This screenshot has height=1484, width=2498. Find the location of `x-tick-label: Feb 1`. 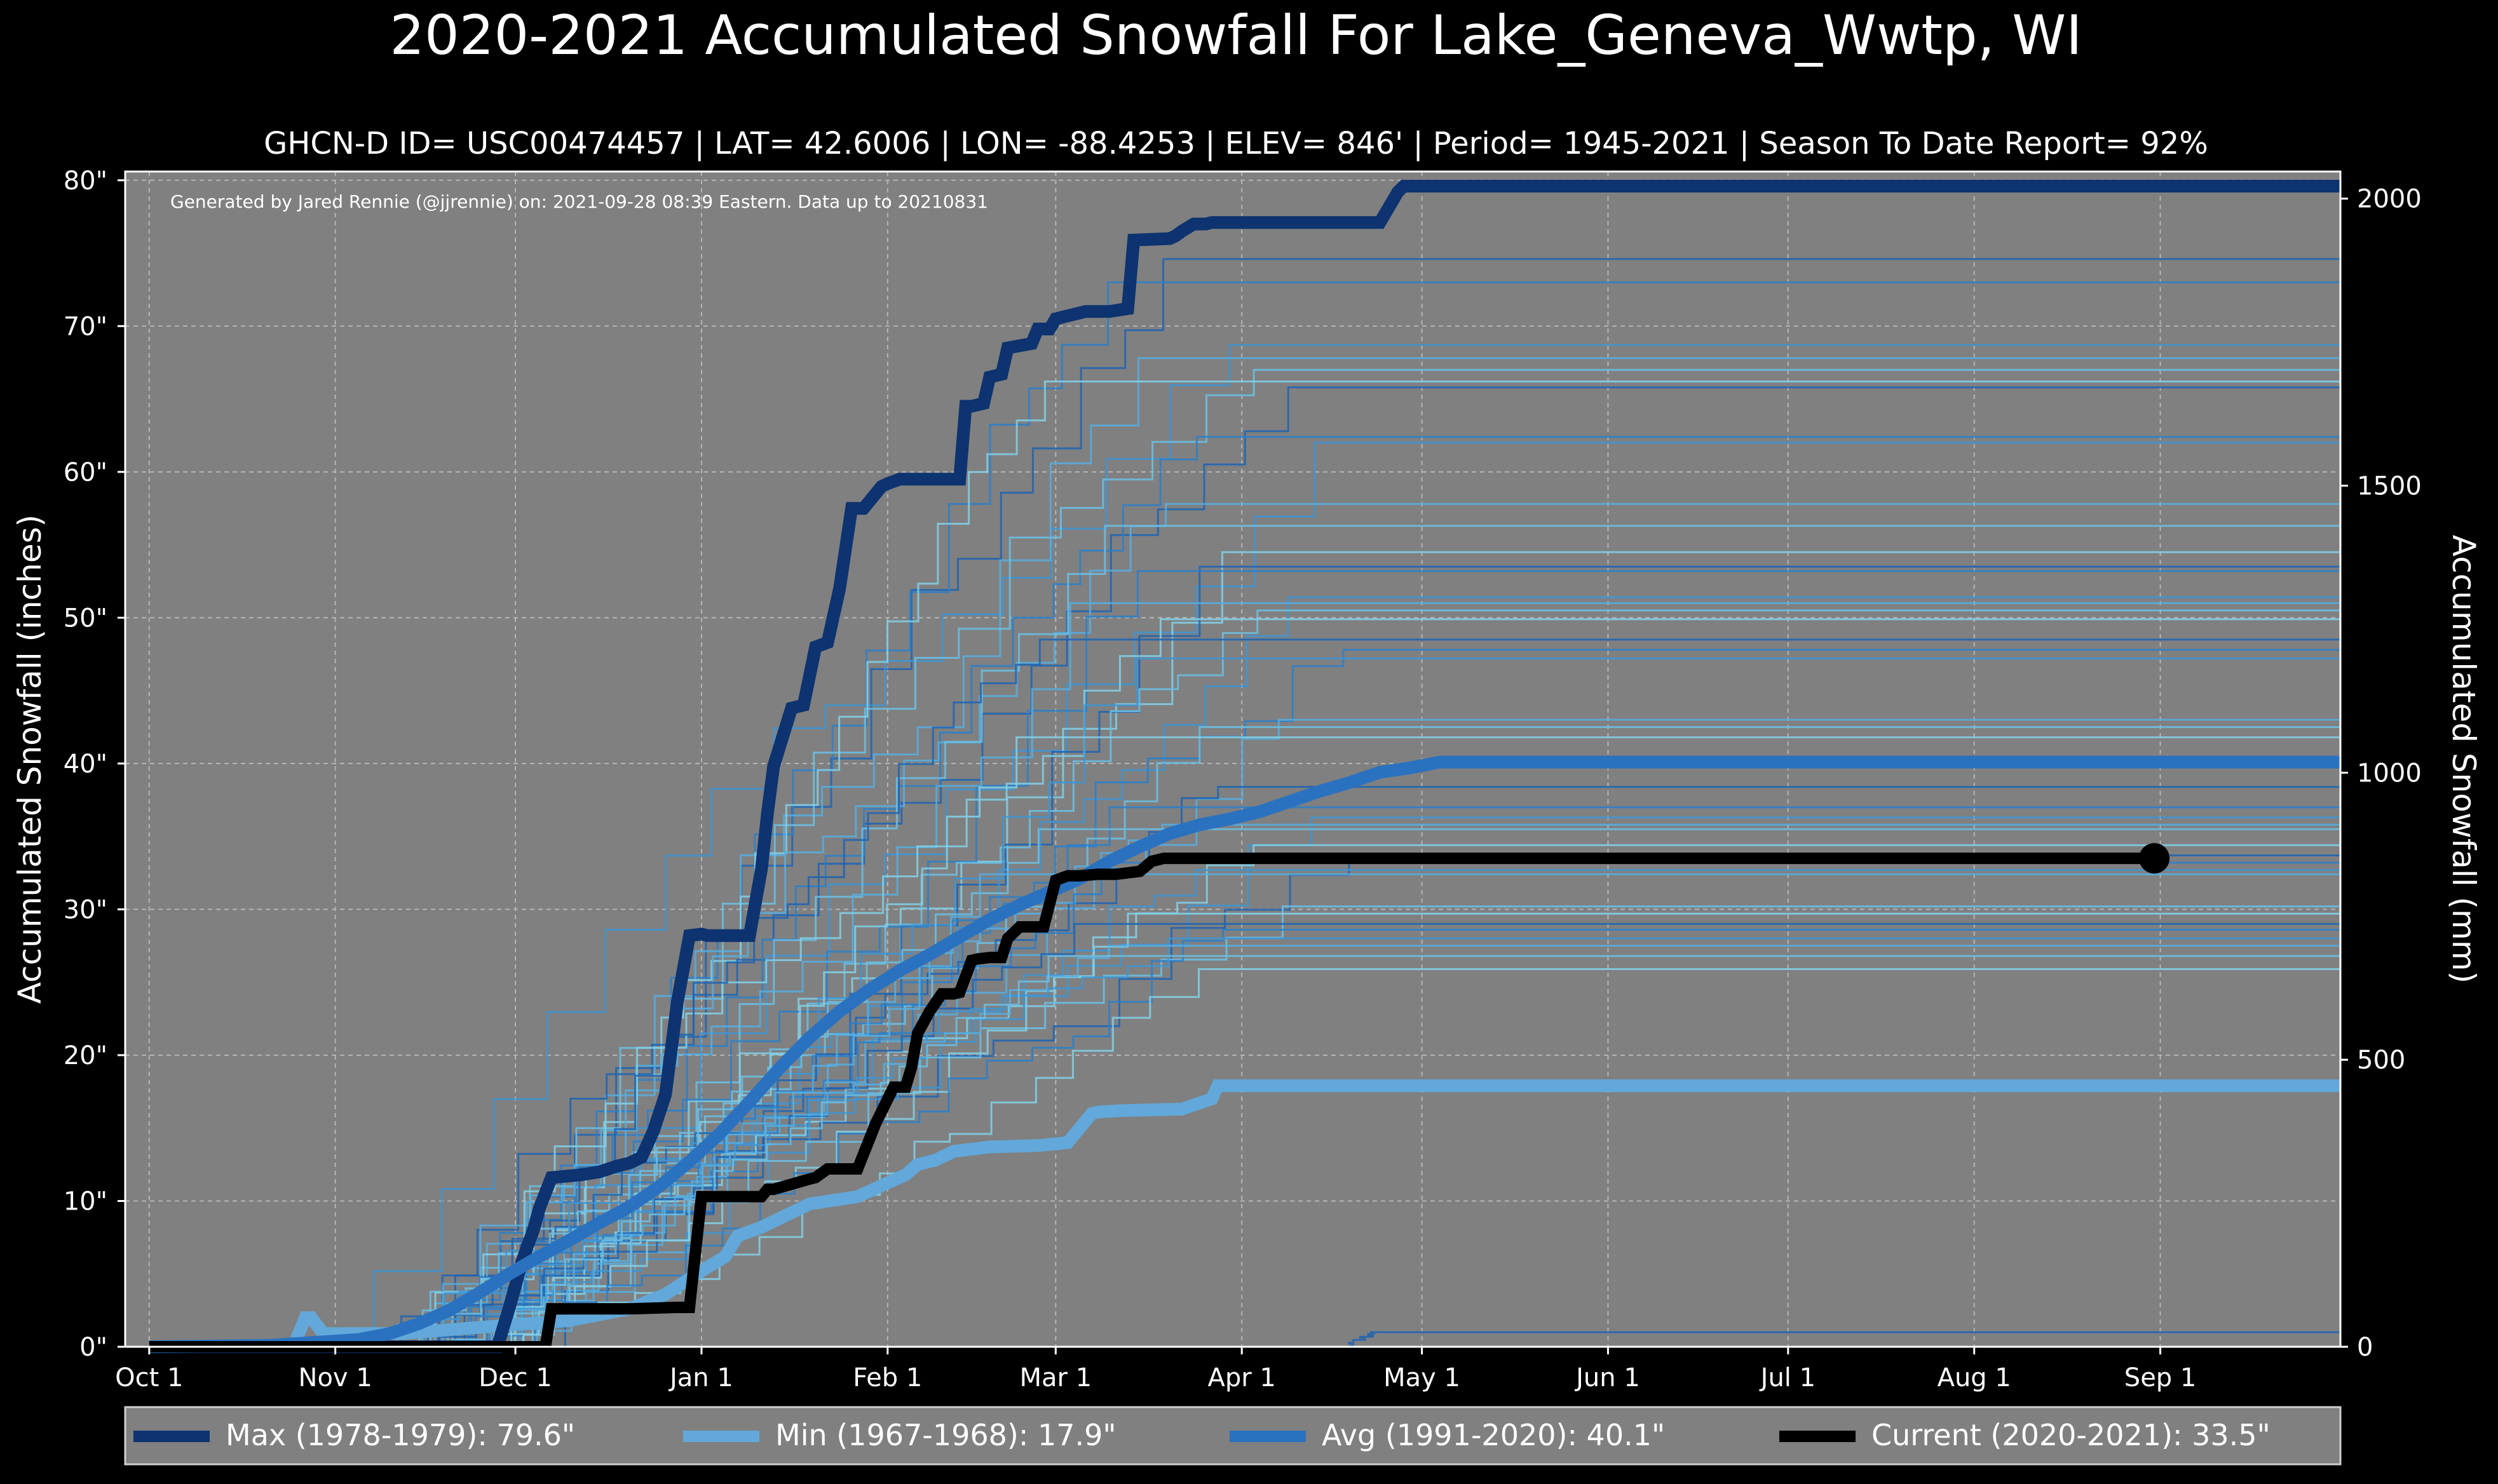

x-tick-label: Feb 1 is located at coordinates (887, 1378).